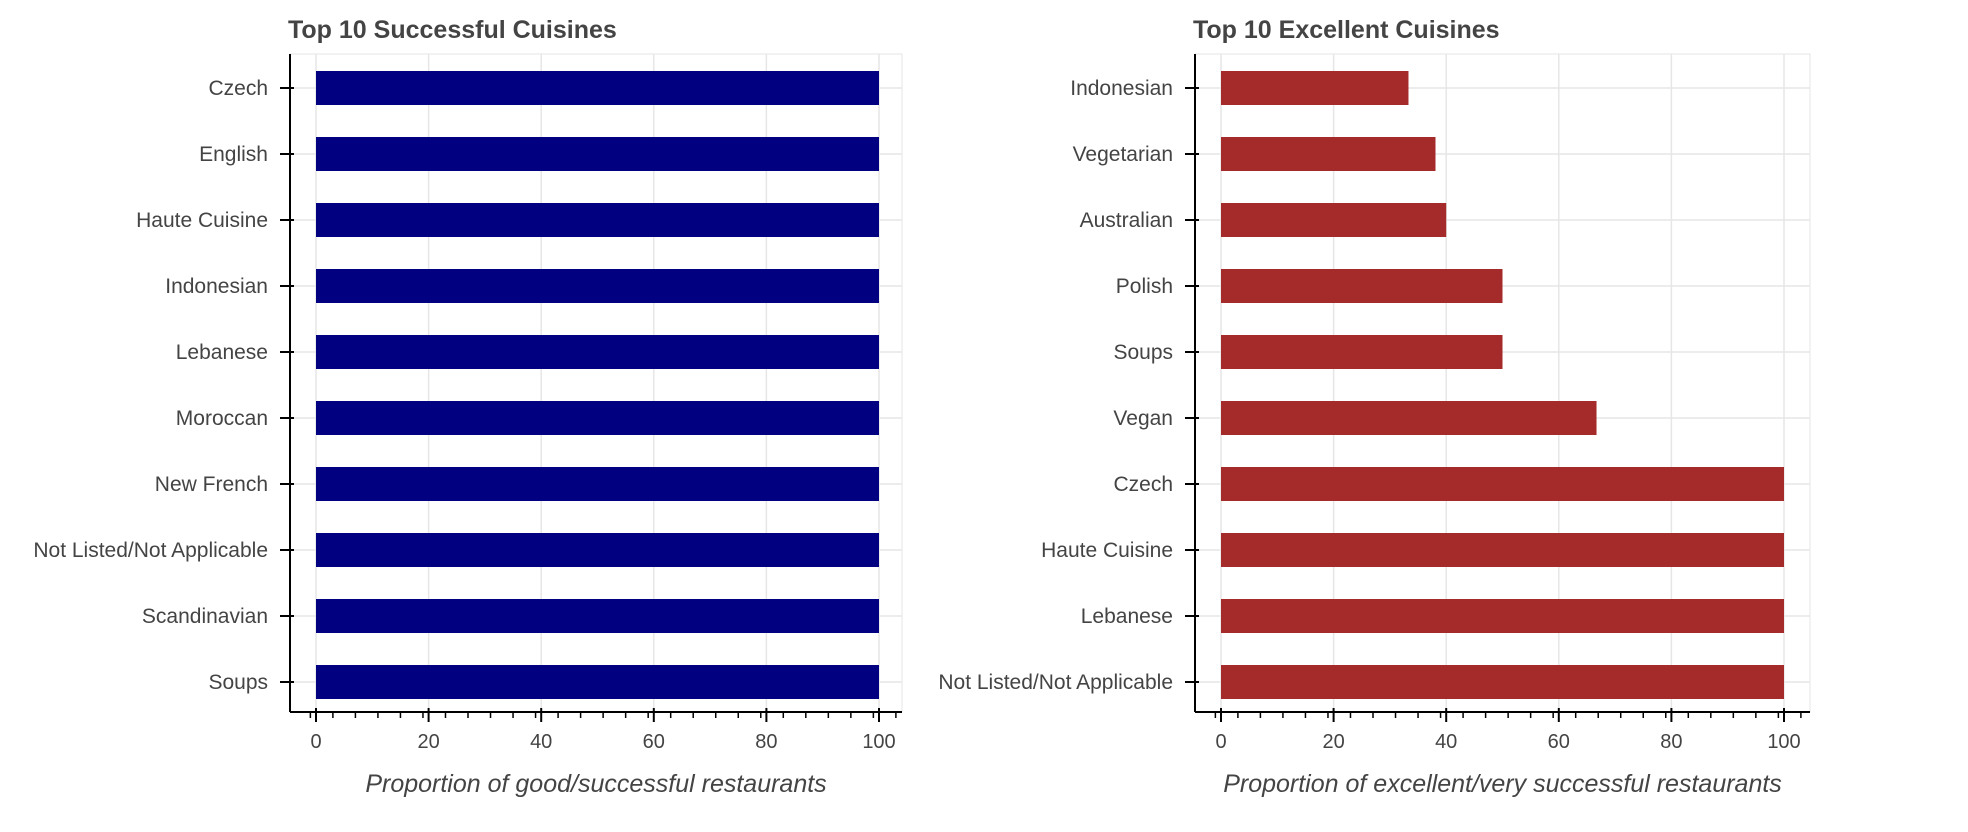 This screenshot has height=832, width=1968. I want to click on chart-title: Top 10 Successful Cuisines, so click(452, 30).